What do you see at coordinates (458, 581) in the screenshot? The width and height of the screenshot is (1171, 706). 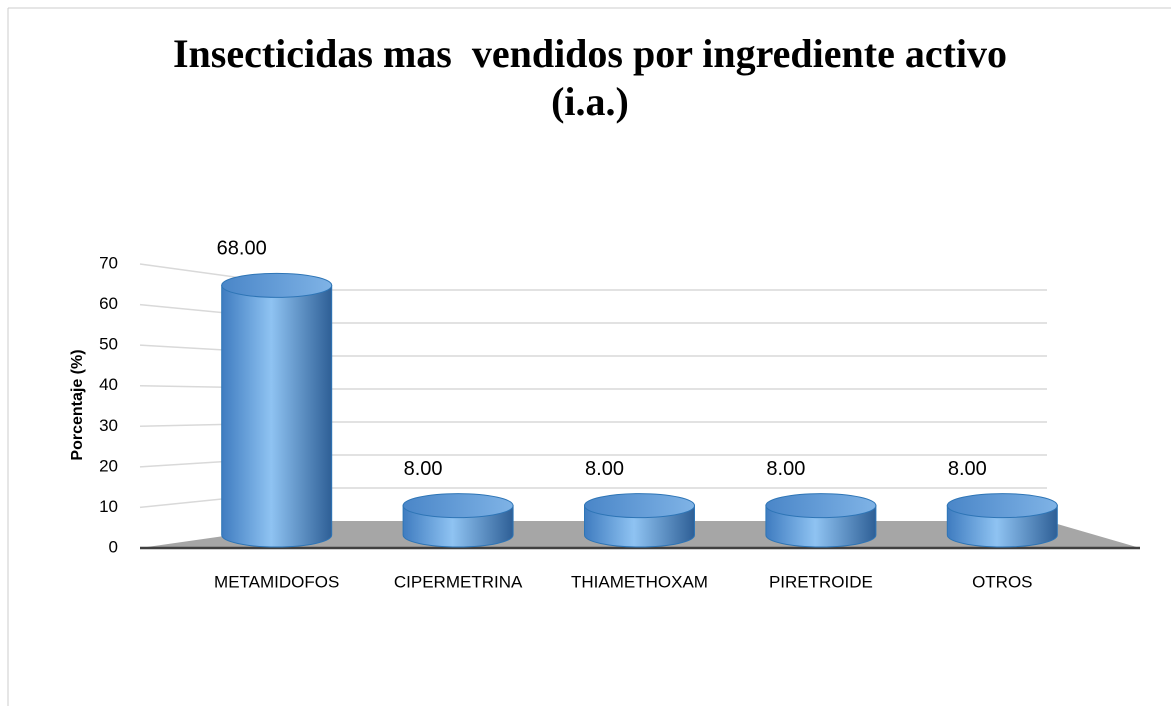 I see `x-tick-label: CIPERMETRINA` at bounding box center [458, 581].